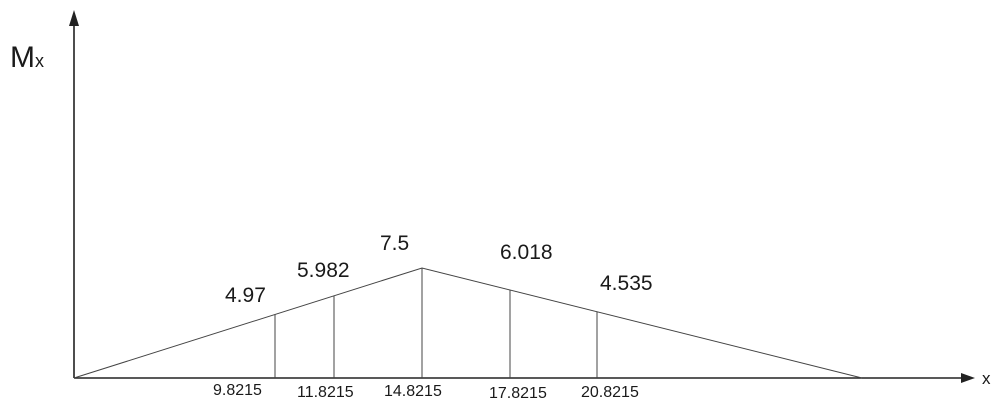  I want to click on y-axis-title-main: M, so click(22, 57).